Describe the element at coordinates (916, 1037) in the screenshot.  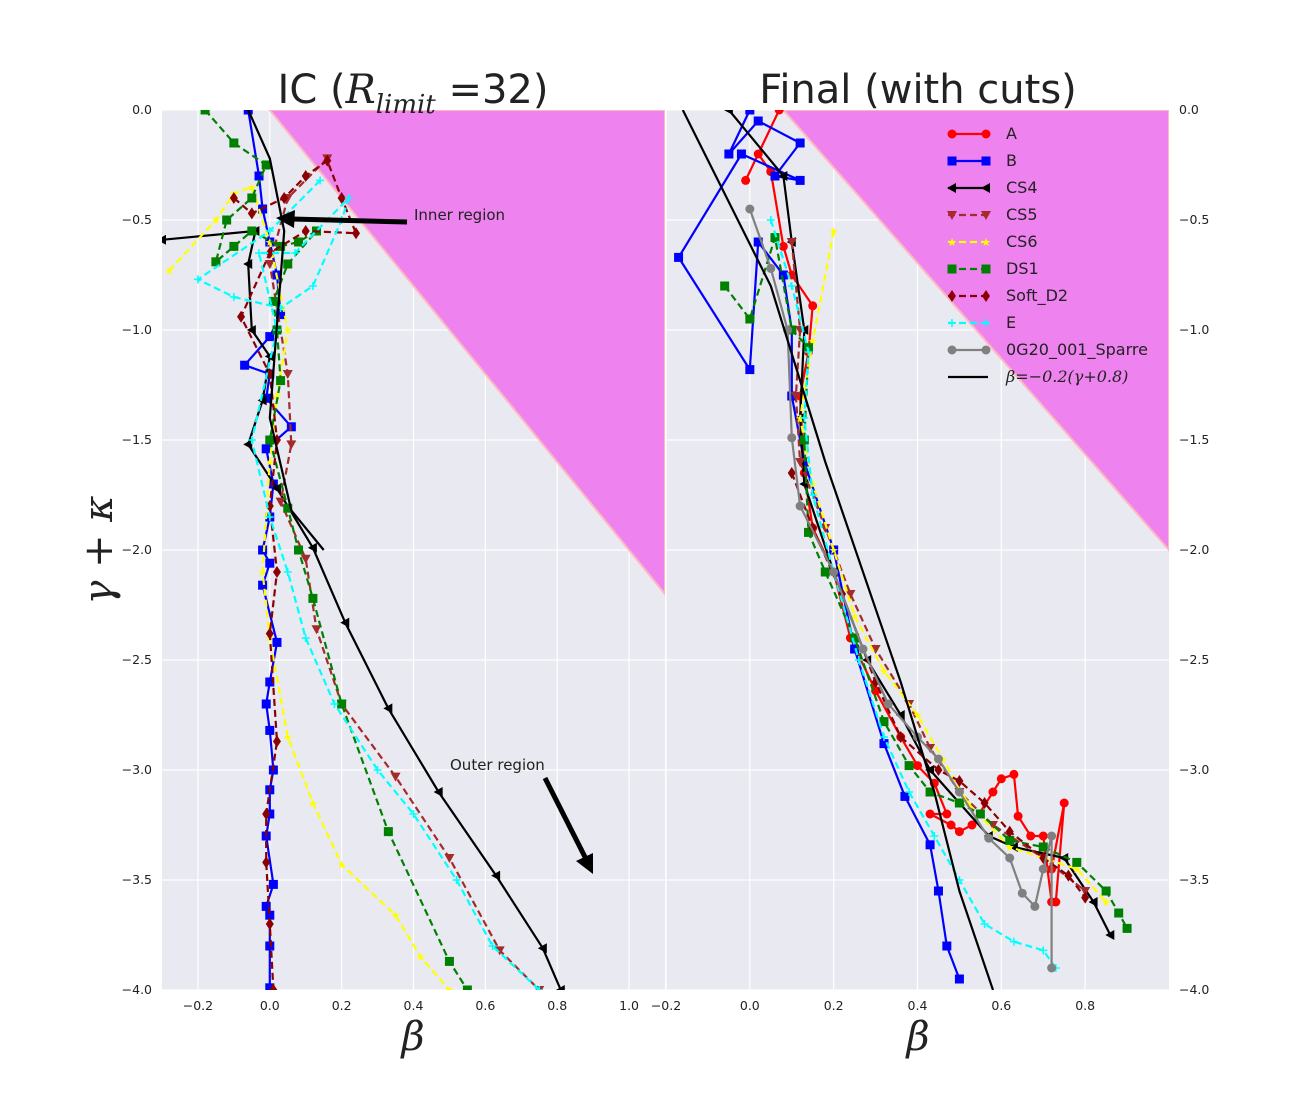
I see `right-xlabel: β` at that location.